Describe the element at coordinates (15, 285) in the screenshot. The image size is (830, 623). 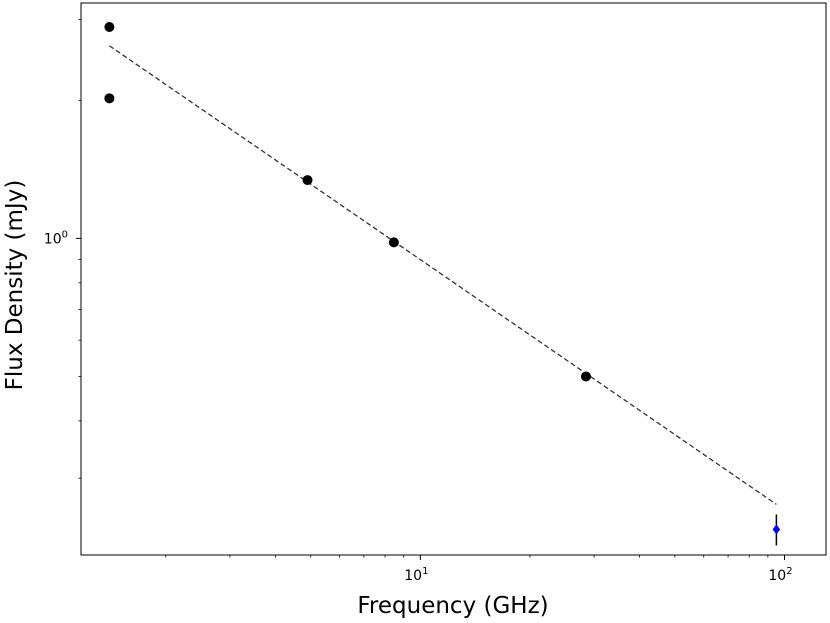
I see `y-axis-label: Flux Density (mJy)` at that location.